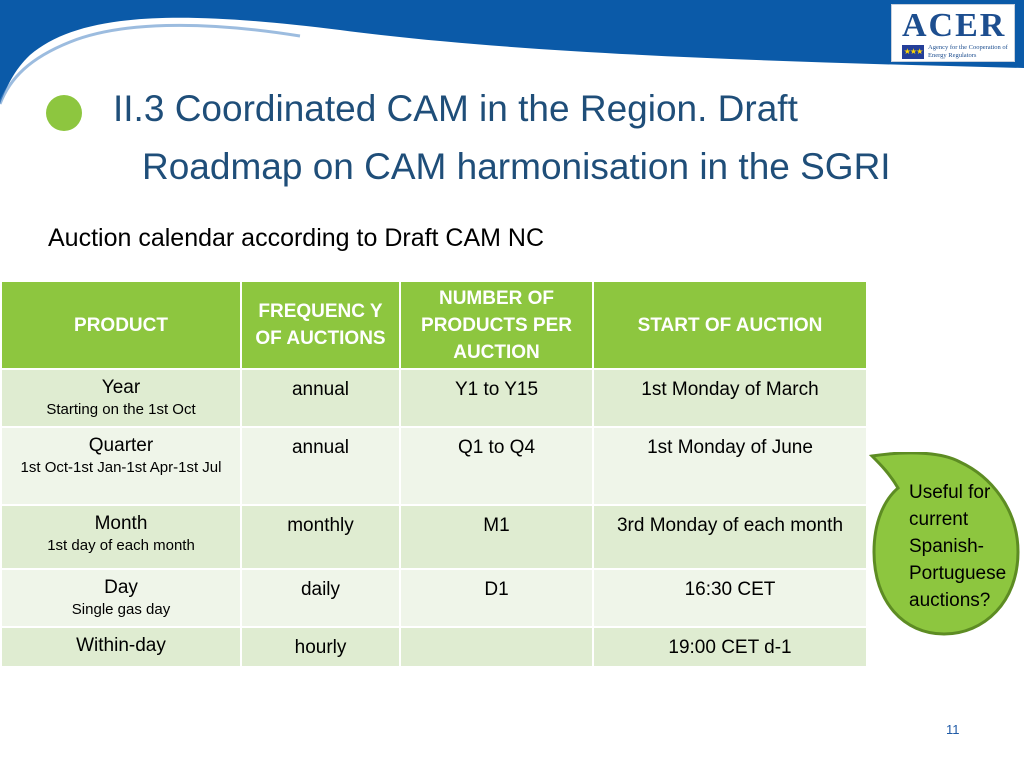 Image resolution: width=1024 pixels, height=768 pixels. I want to click on header-band, so click(512, 52).